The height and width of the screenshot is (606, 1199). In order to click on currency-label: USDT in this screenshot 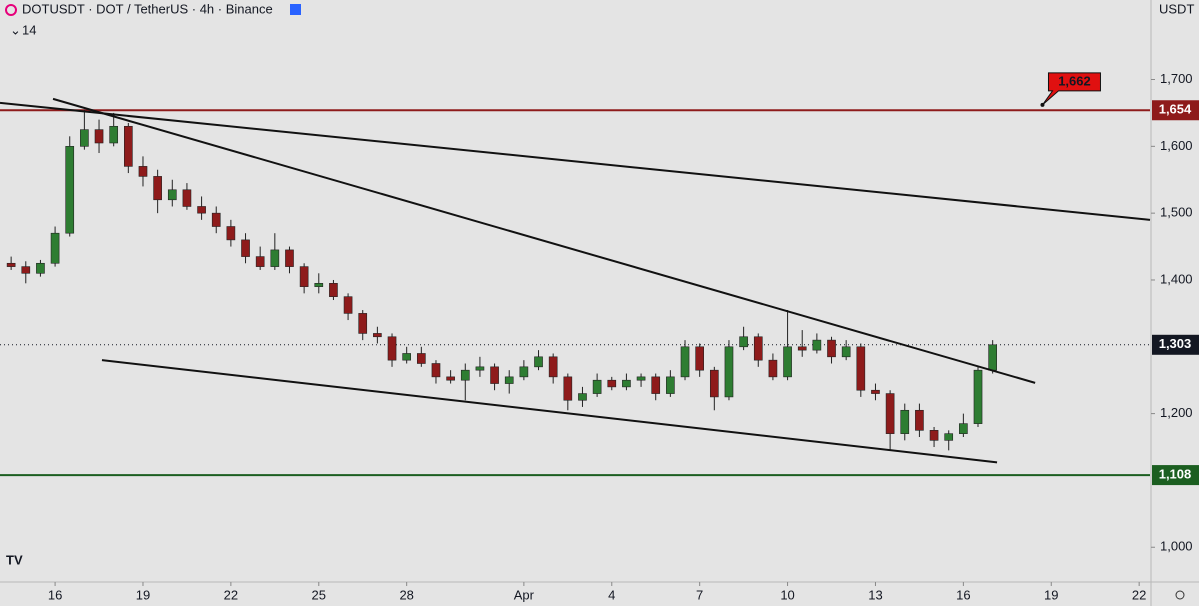, I will do `click(1176, 8)`.